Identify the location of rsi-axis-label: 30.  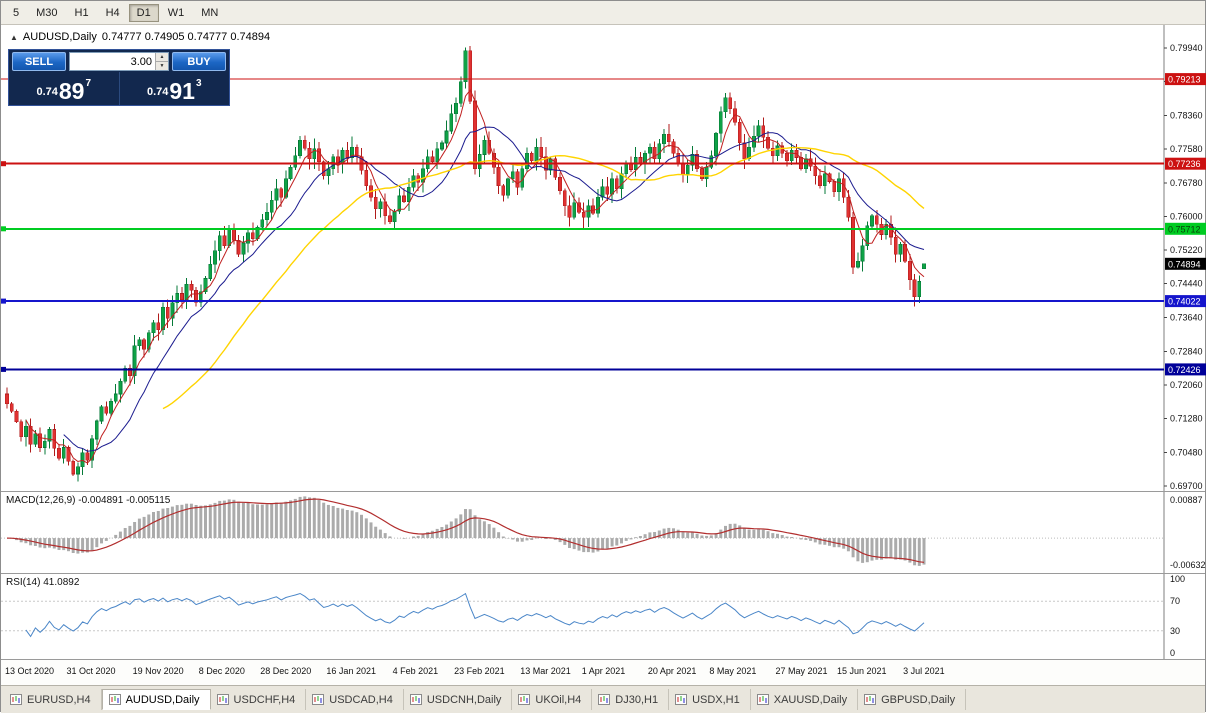
(1175, 631).